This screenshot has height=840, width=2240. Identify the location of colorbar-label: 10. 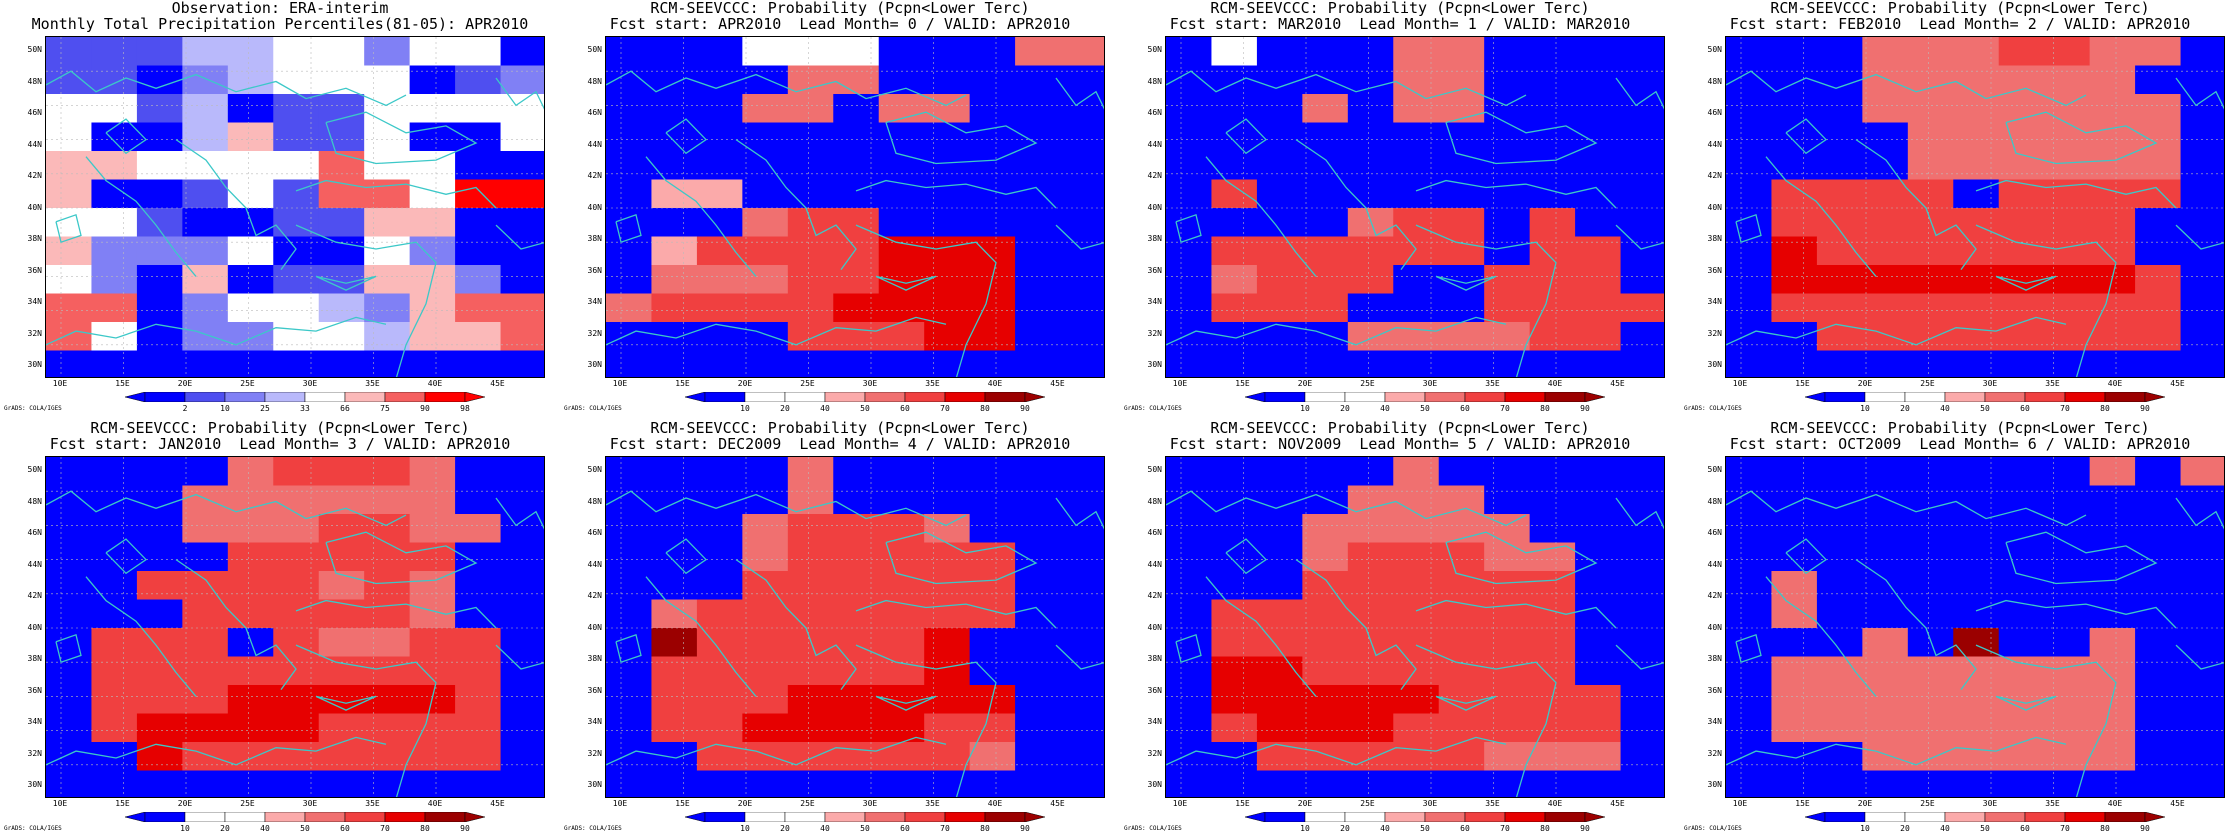
(185, 828).